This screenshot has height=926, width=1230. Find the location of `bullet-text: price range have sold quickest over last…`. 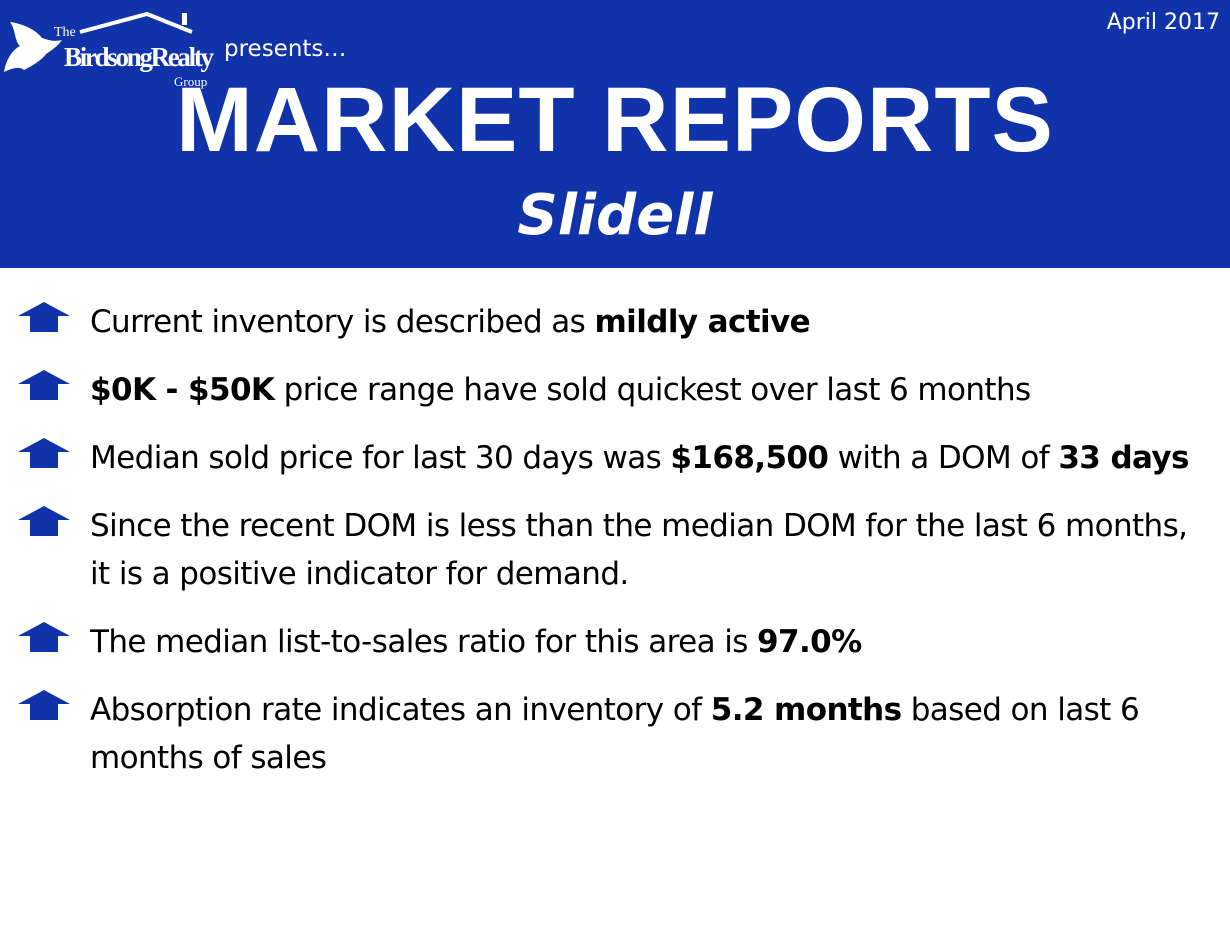

bullet-text: price range have sold quickest over last… is located at coordinates (653, 390).